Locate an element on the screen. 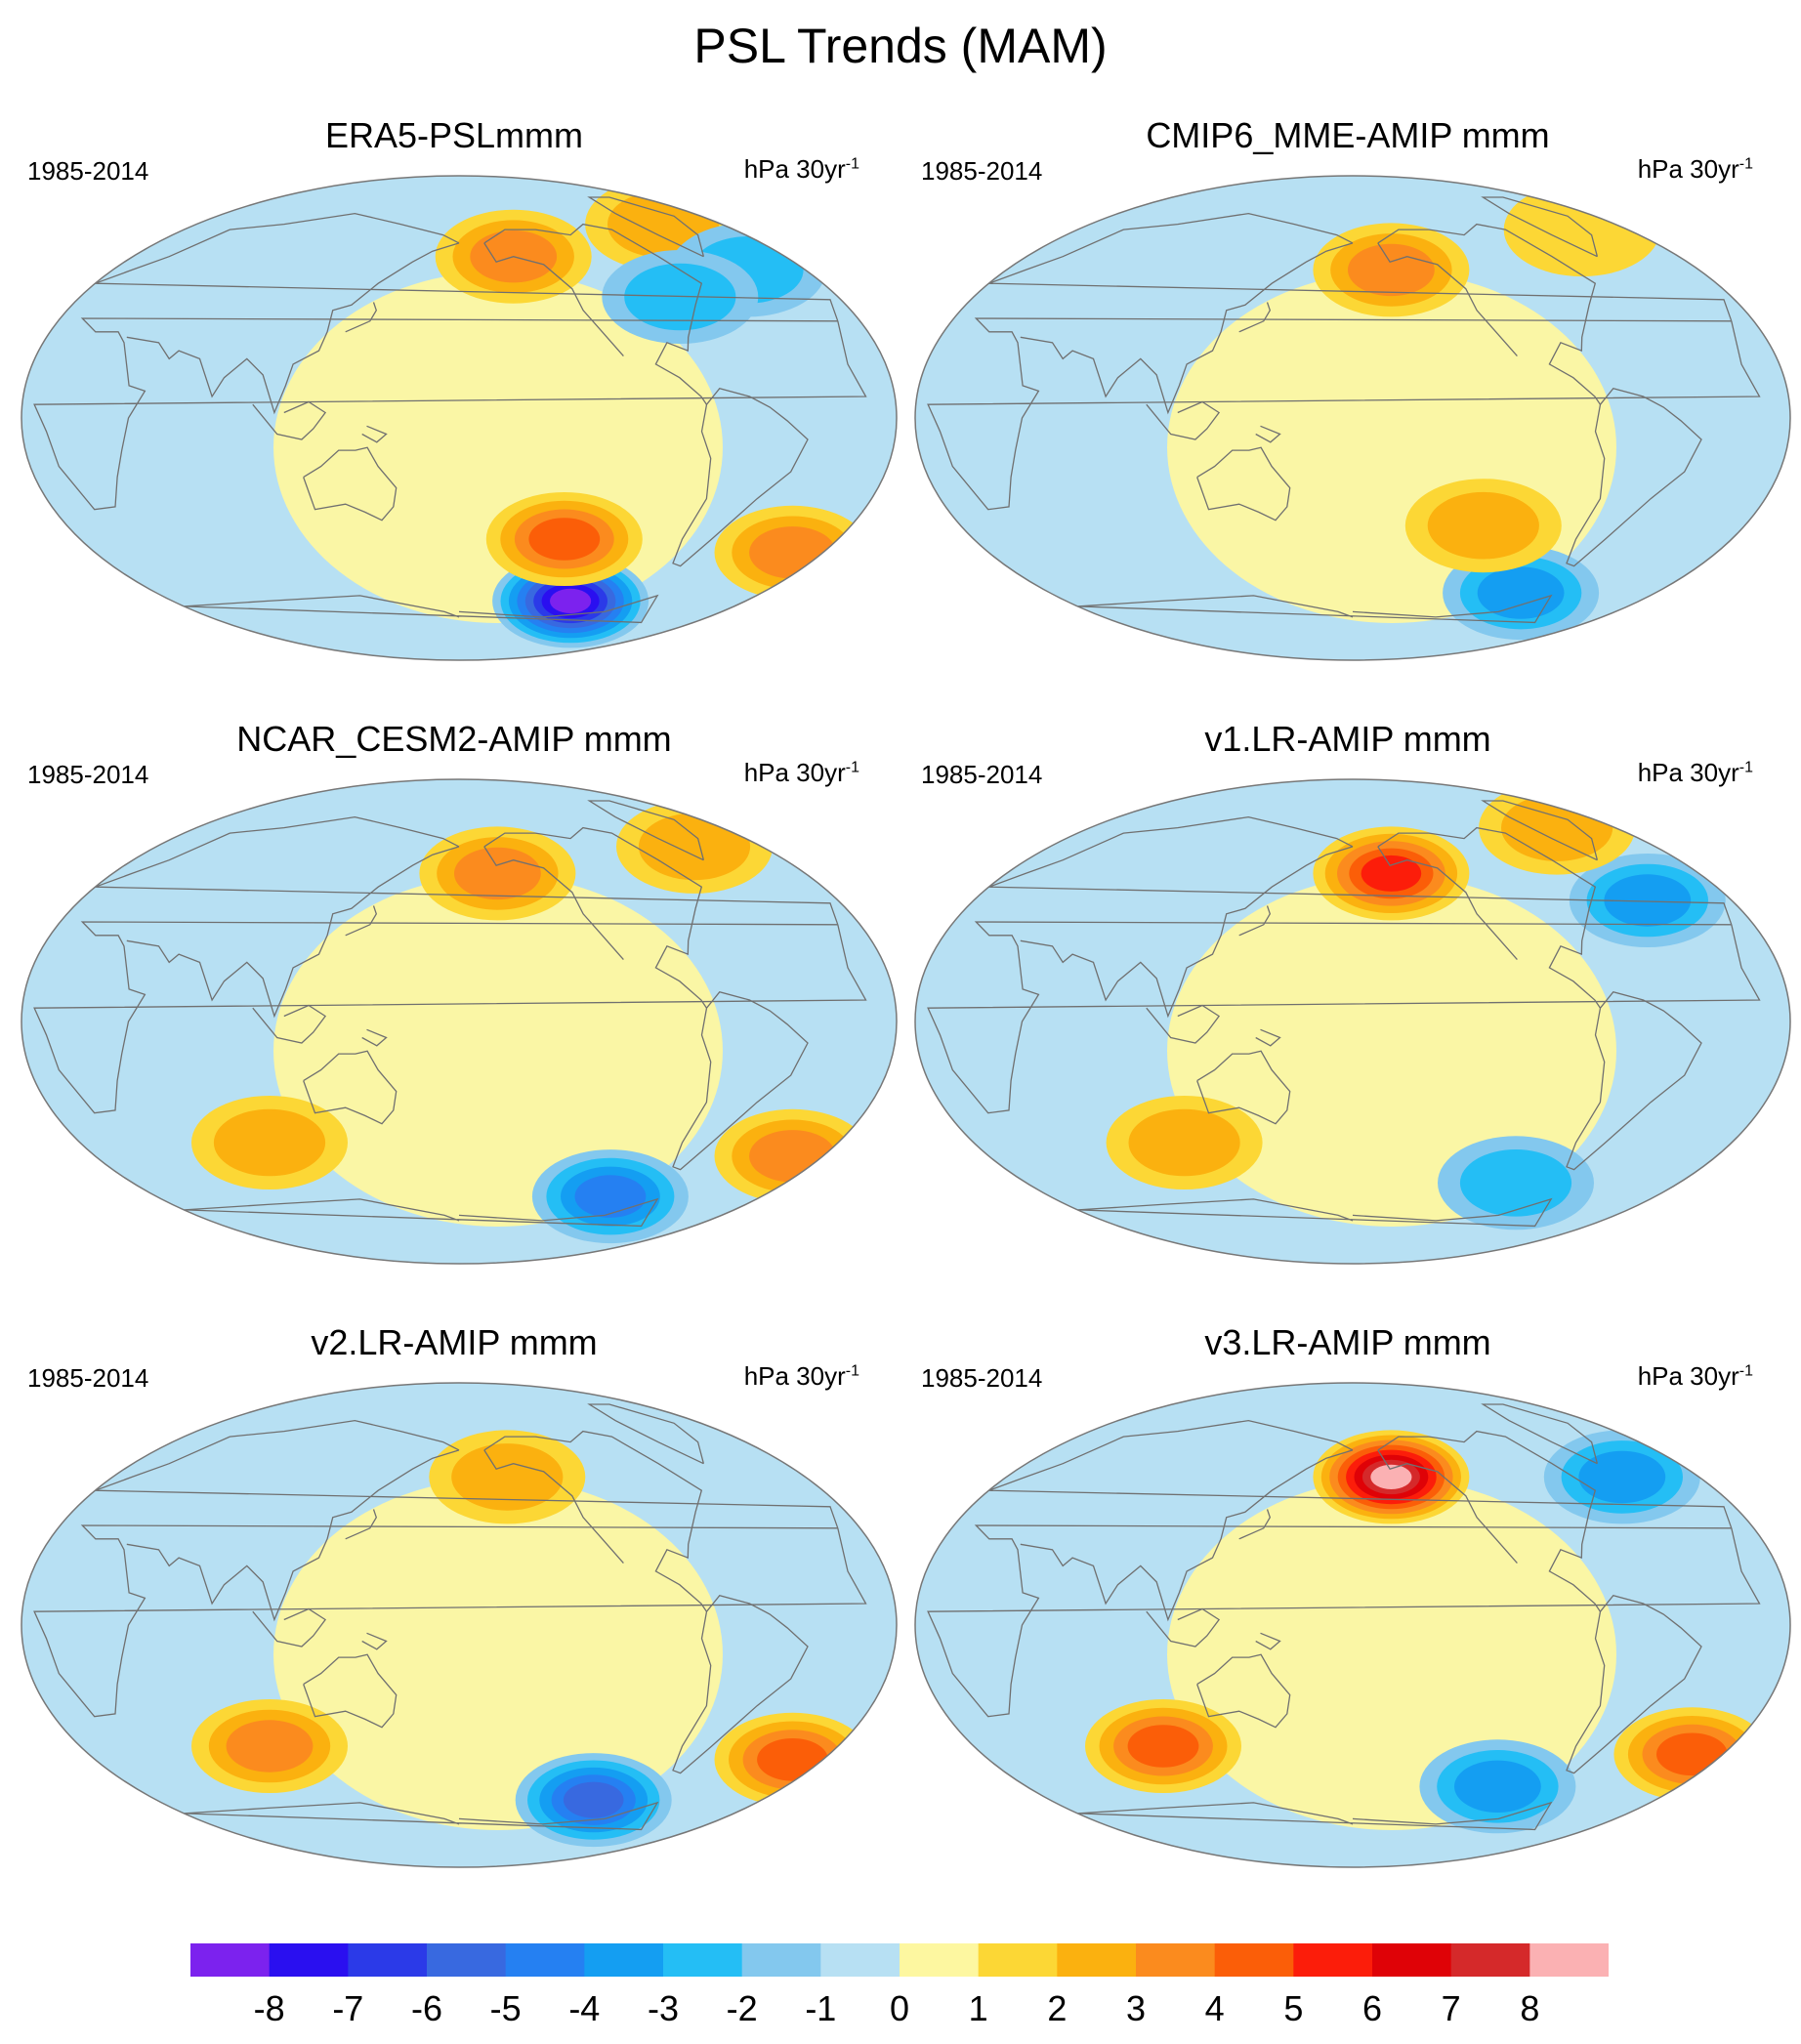 The height and width of the screenshot is (2044, 1801). panel-title: NCAR_CESM2-AMIP mmm is located at coordinates (454, 739).